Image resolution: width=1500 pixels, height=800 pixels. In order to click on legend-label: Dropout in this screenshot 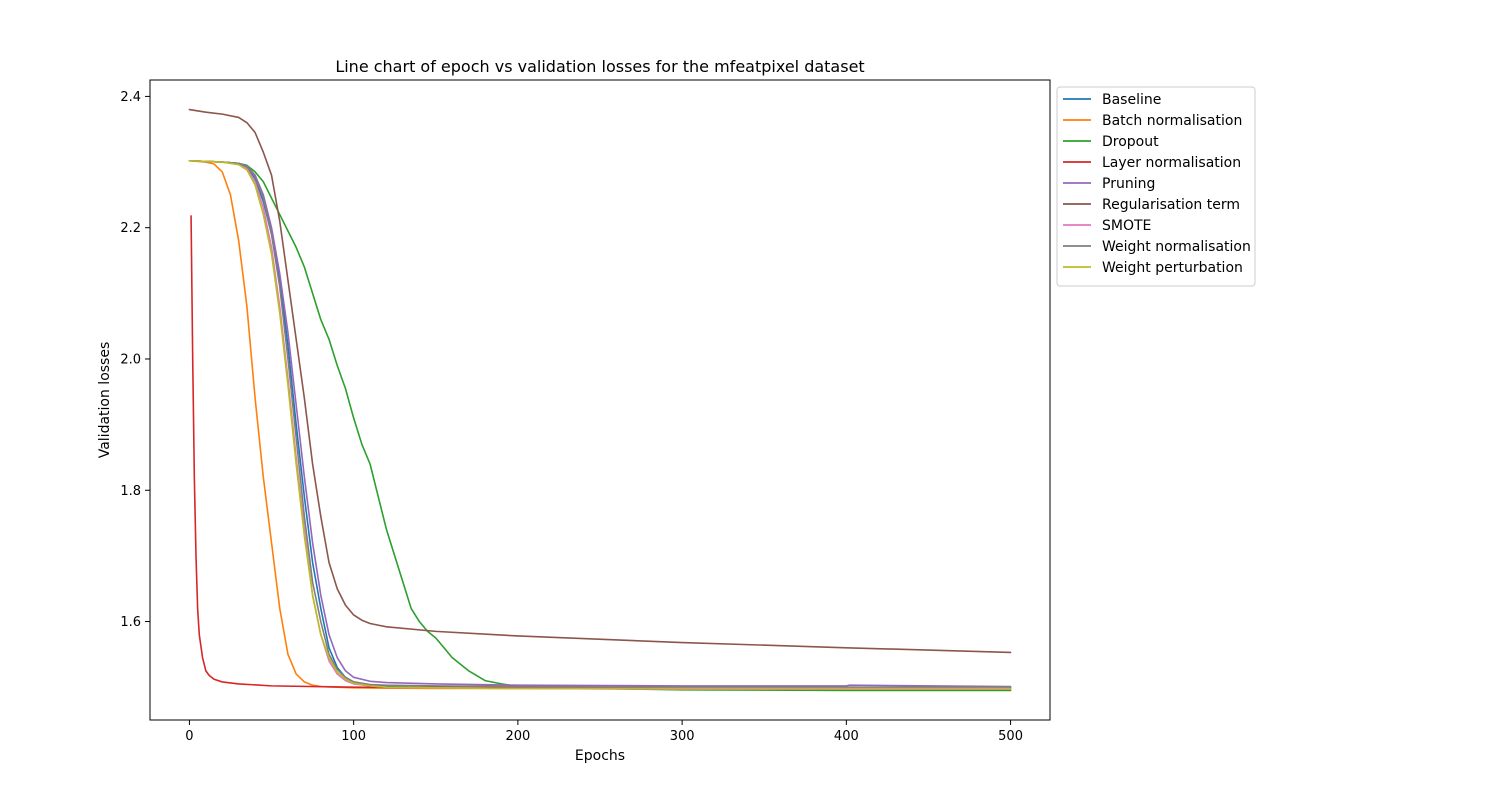, I will do `click(1130, 142)`.